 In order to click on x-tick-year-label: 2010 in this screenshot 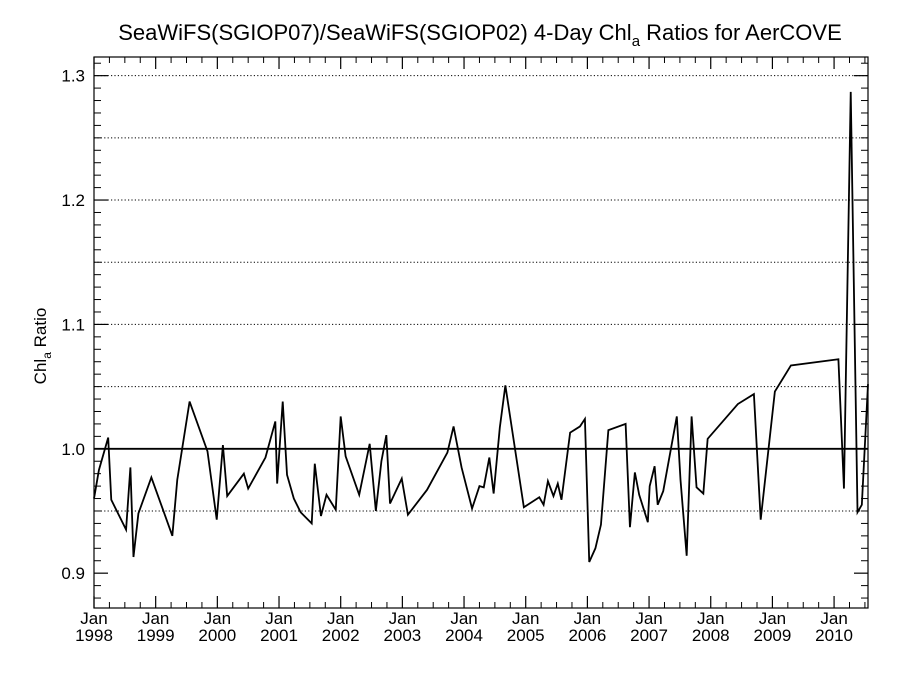, I will do `click(834, 635)`.